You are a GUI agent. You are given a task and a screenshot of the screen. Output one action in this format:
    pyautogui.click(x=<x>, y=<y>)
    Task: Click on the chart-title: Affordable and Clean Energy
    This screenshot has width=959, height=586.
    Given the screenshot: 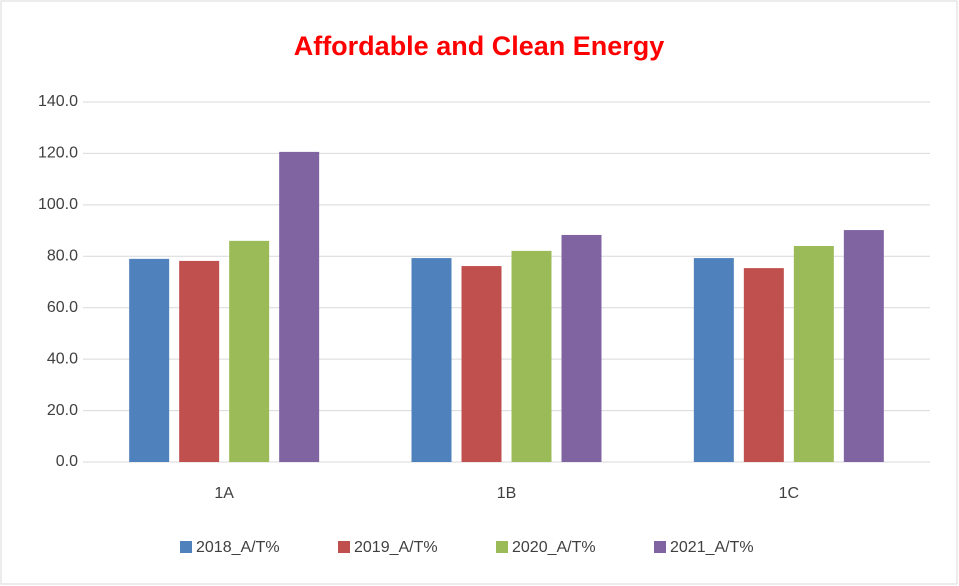 What is the action you would take?
    pyautogui.click(x=479, y=46)
    